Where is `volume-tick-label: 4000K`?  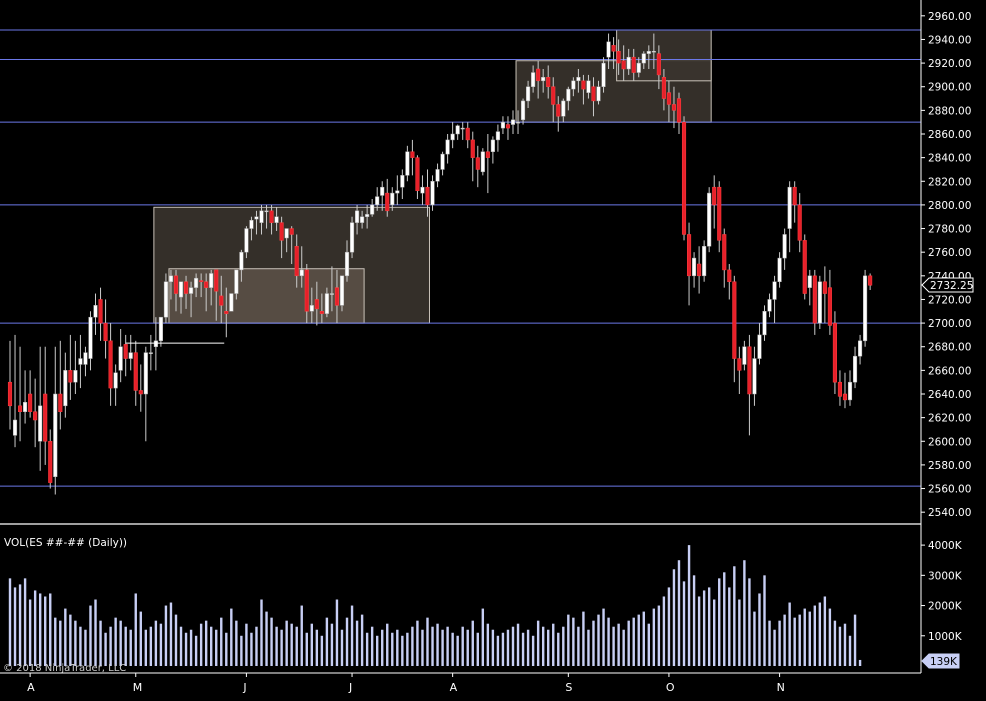
volume-tick-label: 4000K is located at coordinates (945, 546).